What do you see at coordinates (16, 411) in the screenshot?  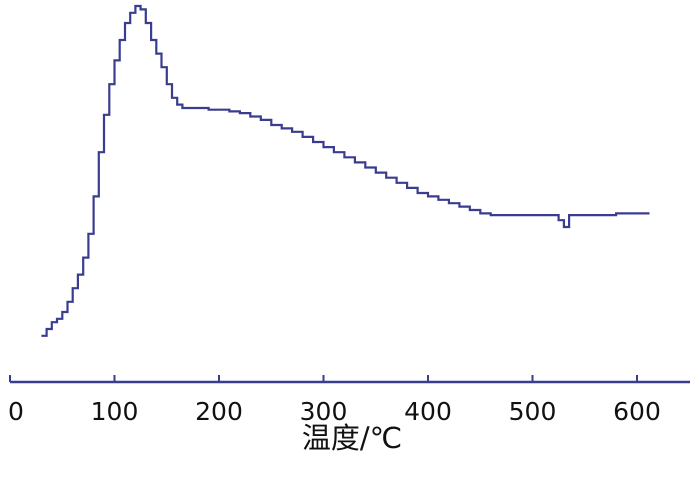 I see `x-tick-label: 0` at bounding box center [16, 411].